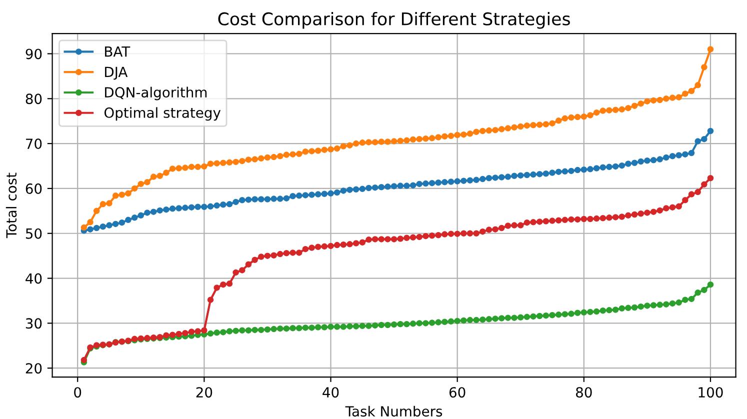  I want to click on x-tick-label: 100, so click(710, 392).